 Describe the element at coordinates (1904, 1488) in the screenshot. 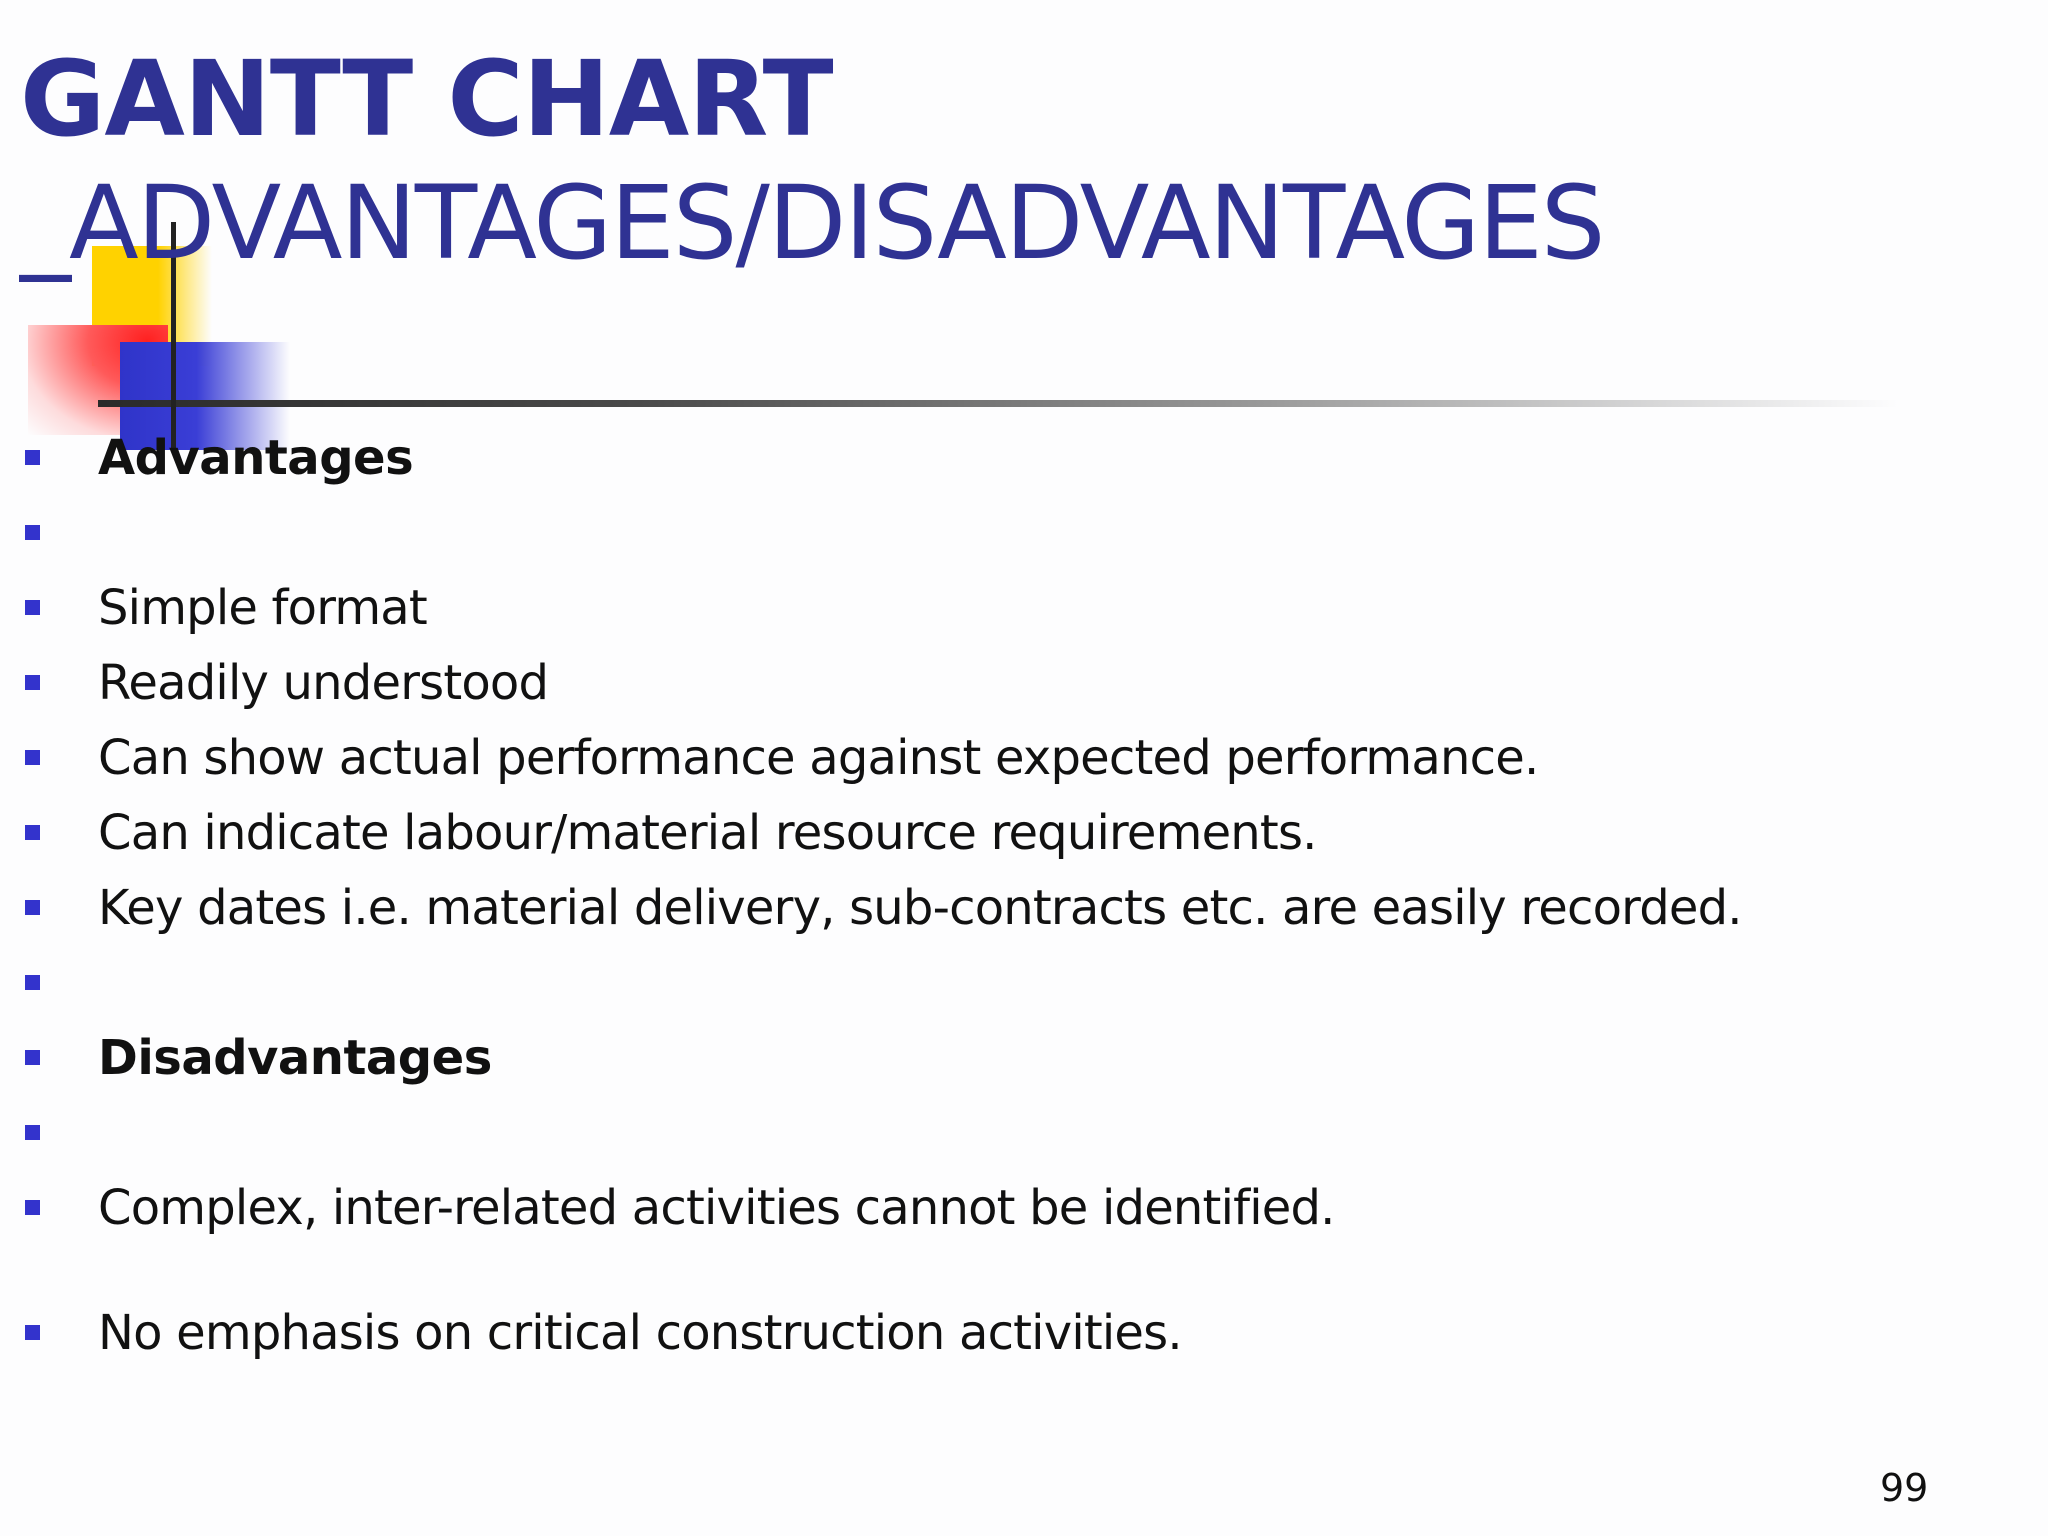

I see `page-number: 99` at that location.